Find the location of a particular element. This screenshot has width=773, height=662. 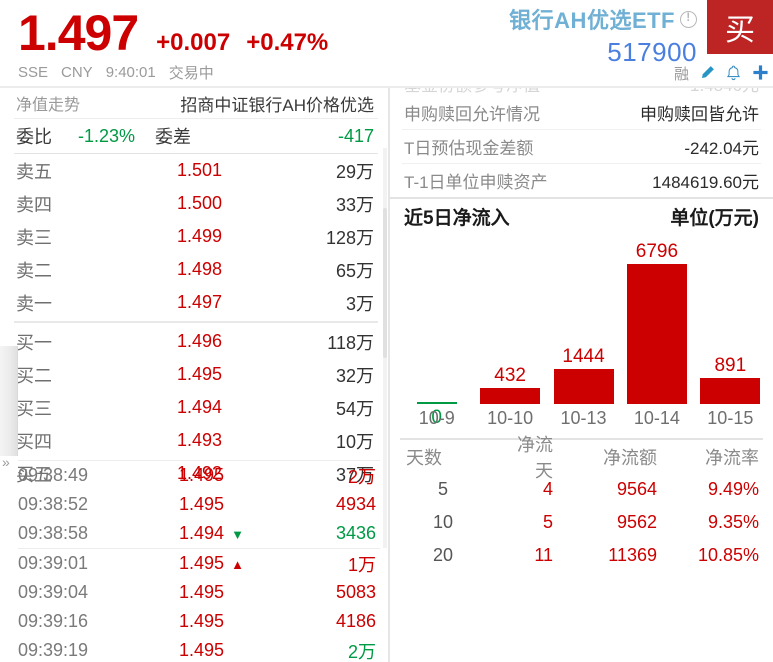

market-status: 交易中 is located at coordinates (191, 73).